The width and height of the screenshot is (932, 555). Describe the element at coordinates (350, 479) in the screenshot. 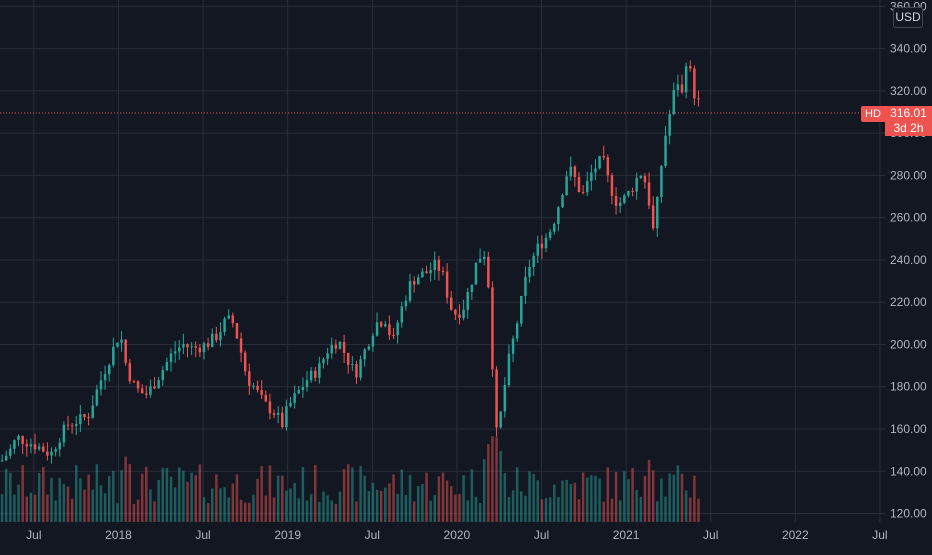

I see `volume-bars` at that location.